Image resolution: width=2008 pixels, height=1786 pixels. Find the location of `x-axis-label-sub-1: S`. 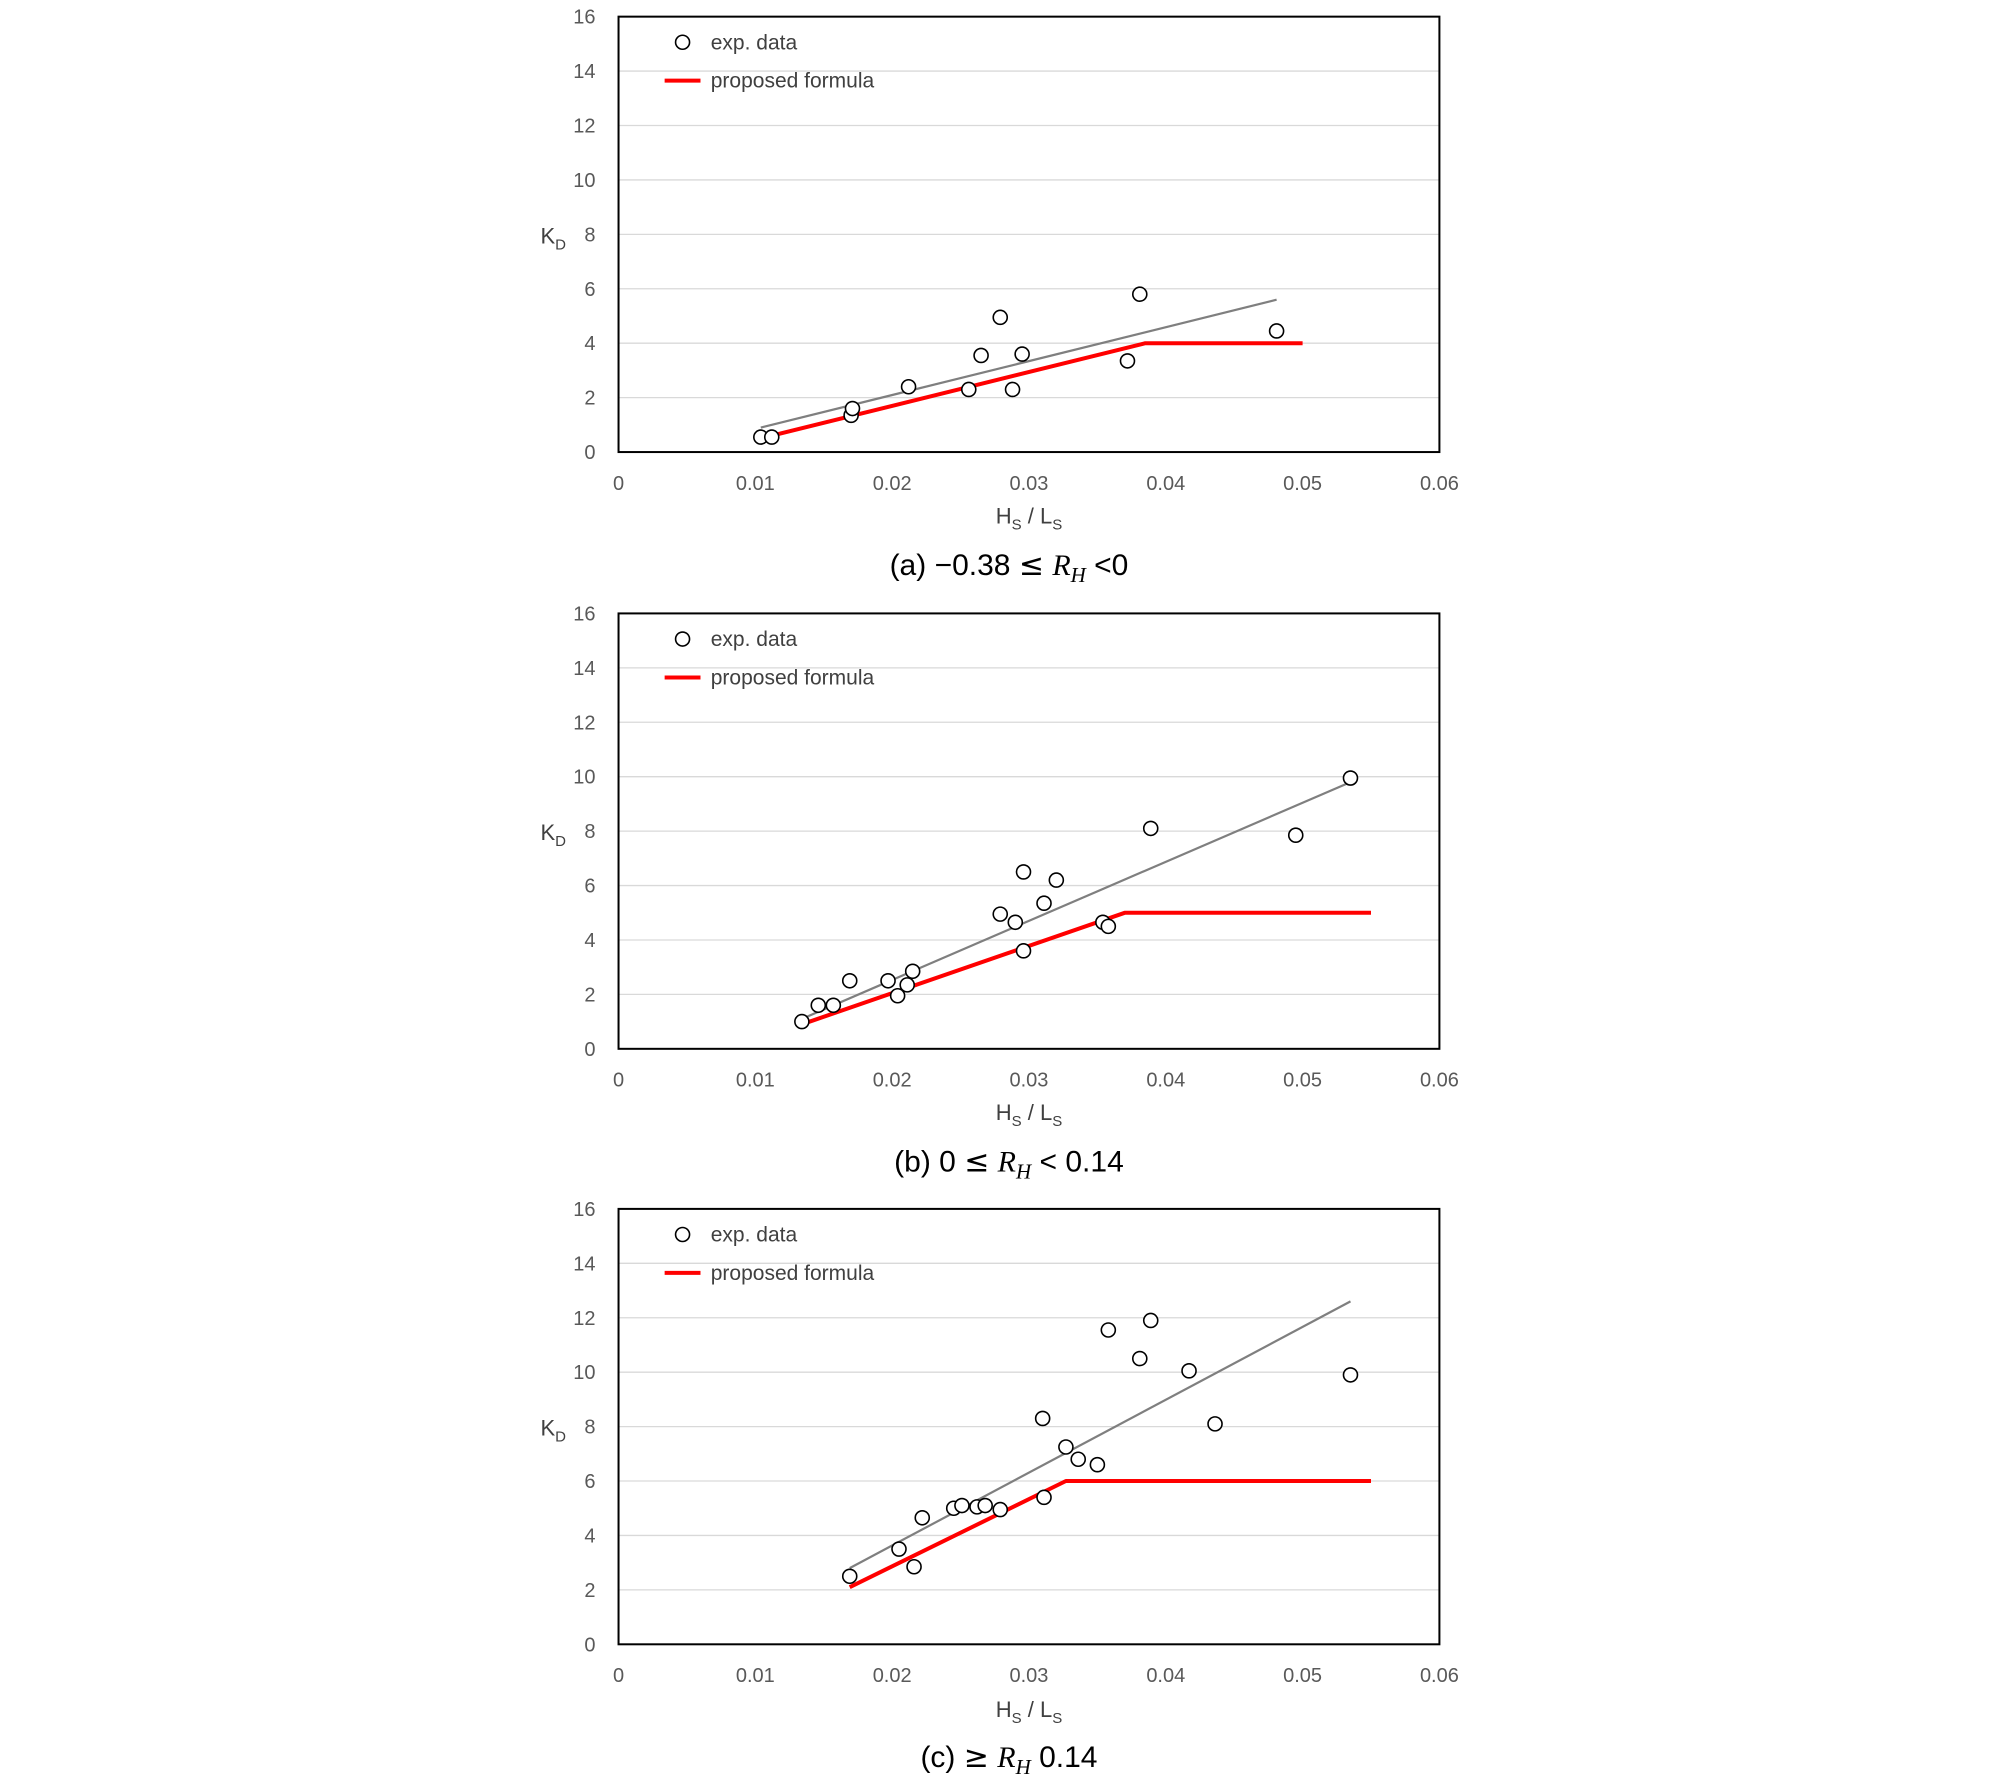

x-axis-label-sub-1: S is located at coordinates (1017, 524).